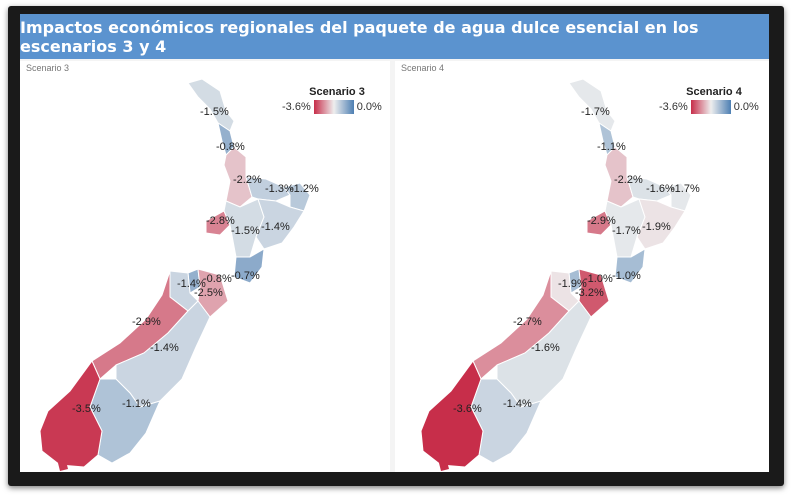  Describe the element at coordinates (714, 92) in the screenshot. I see `legend-title: Scenario 4` at that location.